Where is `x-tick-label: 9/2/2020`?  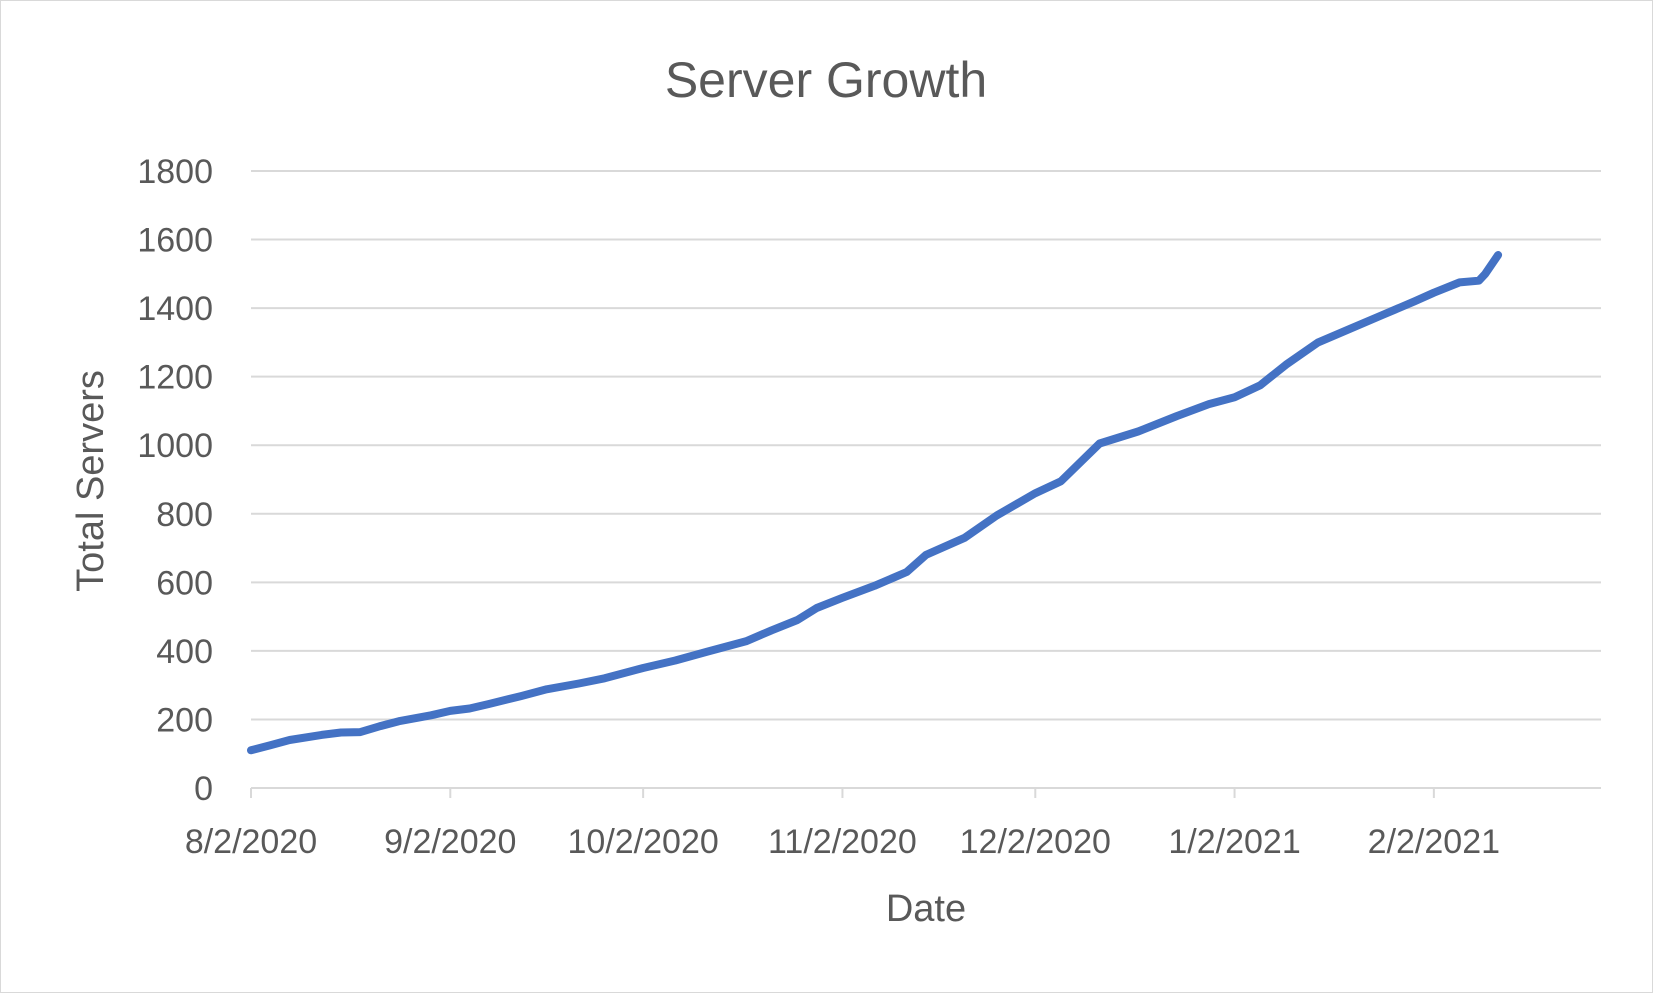
x-tick-label: 9/2/2020 is located at coordinates (450, 842).